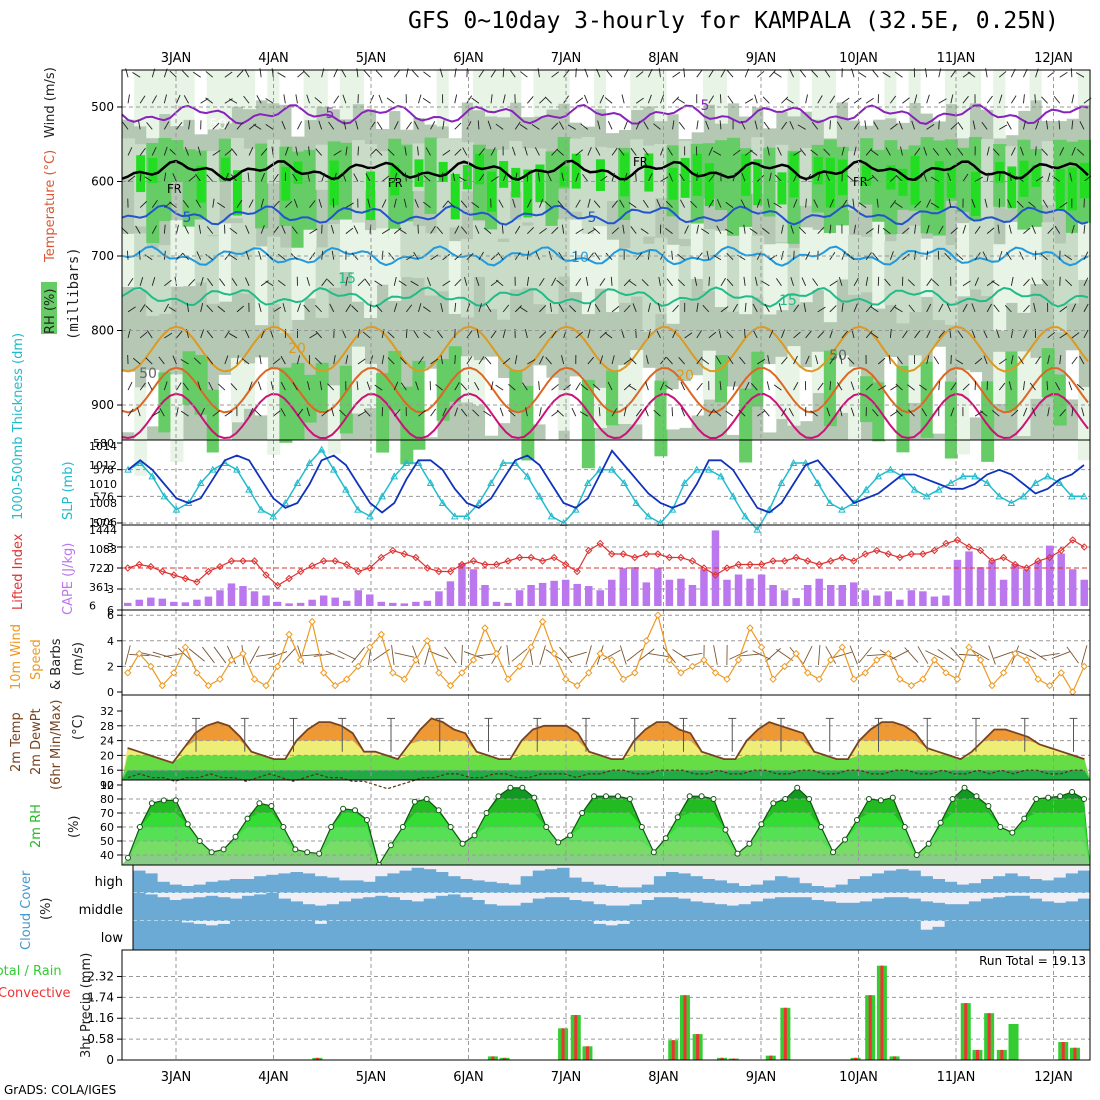 The image size is (1100, 1100). I want to click on lifted-index-axis-tick-label: -3, so click(108, 547).